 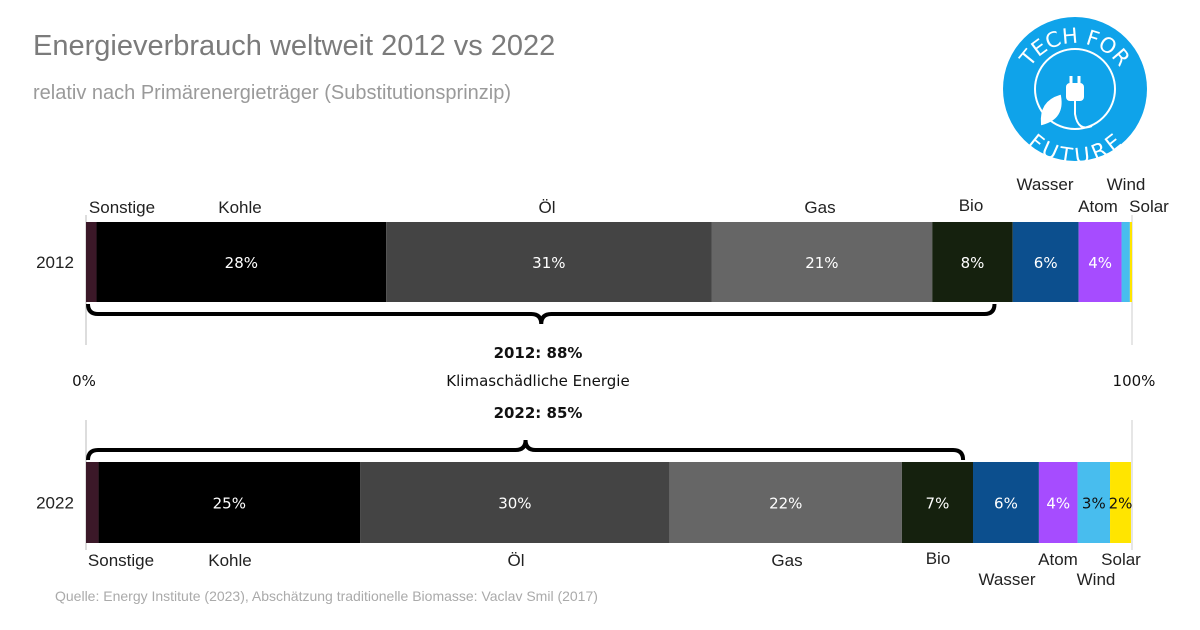 I want to click on data-label: 22%, so click(x=785, y=504).